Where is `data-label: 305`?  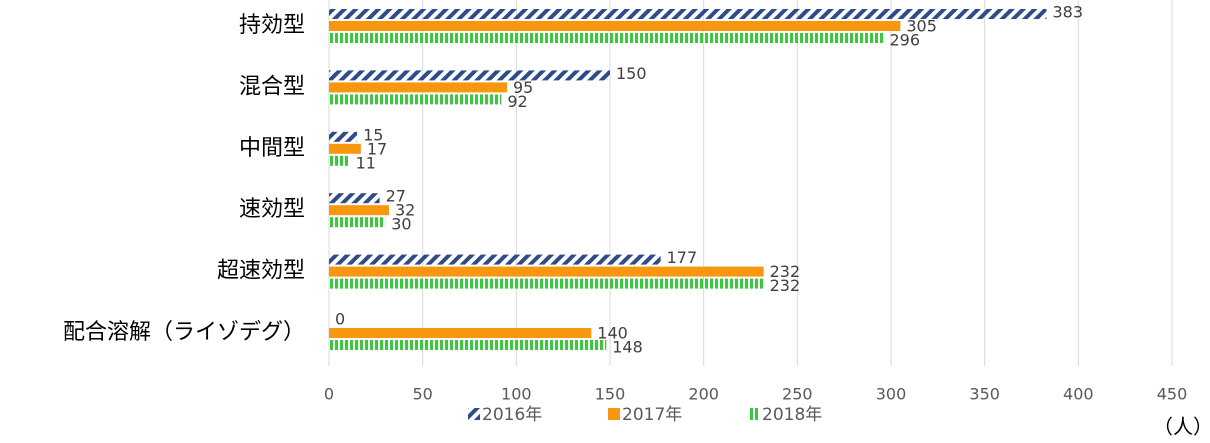
data-label: 305 is located at coordinates (921, 26).